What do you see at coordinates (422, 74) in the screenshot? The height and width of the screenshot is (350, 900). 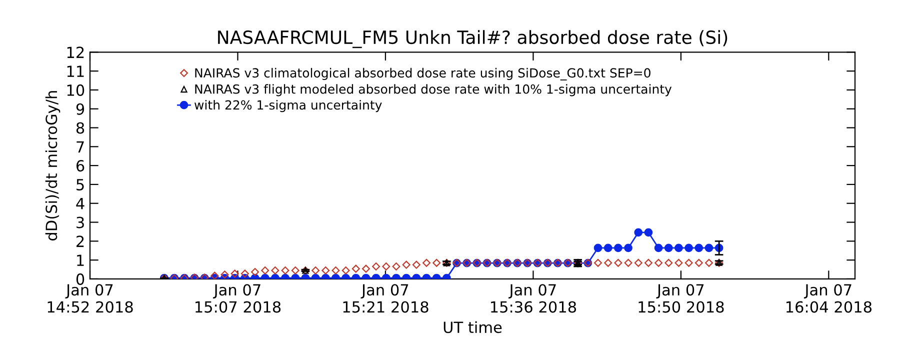 I see `legend-label: NAIRAS v3 climatological absorbed dose rate using SiDose_G0.txt SEP=0` at bounding box center [422, 74].